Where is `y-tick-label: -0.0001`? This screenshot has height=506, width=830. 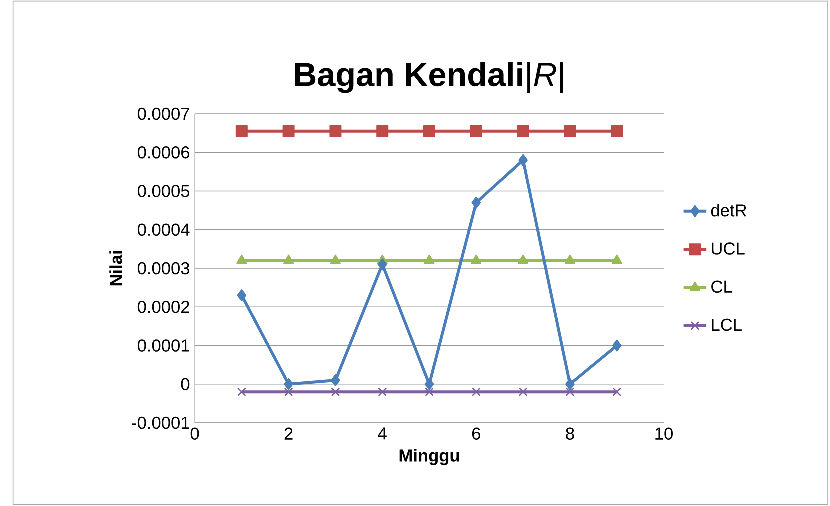
y-tick-label: -0.0001 is located at coordinates (161, 423).